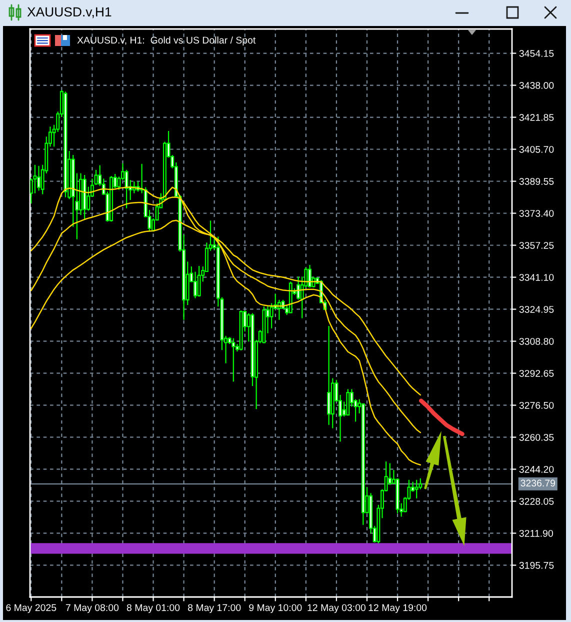 This screenshot has height=622, width=571. What do you see at coordinates (536, 213) in the screenshot?
I see `y-tick-label: 3373.40` at bounding box center [536, 213].